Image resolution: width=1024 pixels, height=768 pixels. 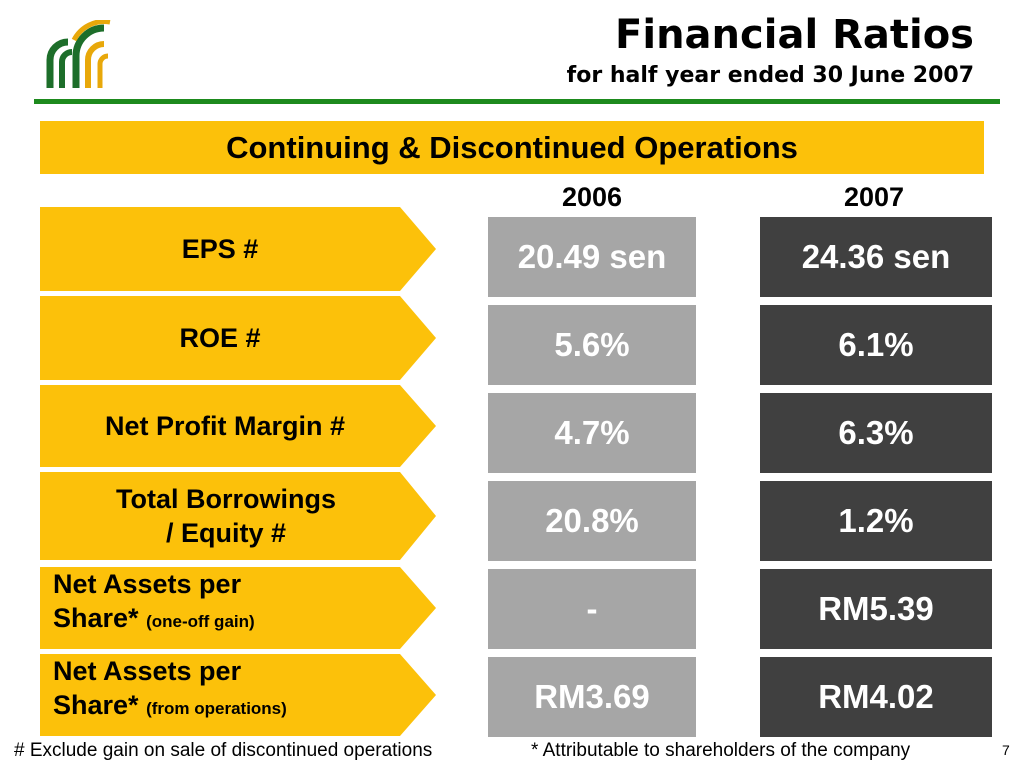 I want to click on row-label-note: (one-off gain), so click(x=200, y=621).